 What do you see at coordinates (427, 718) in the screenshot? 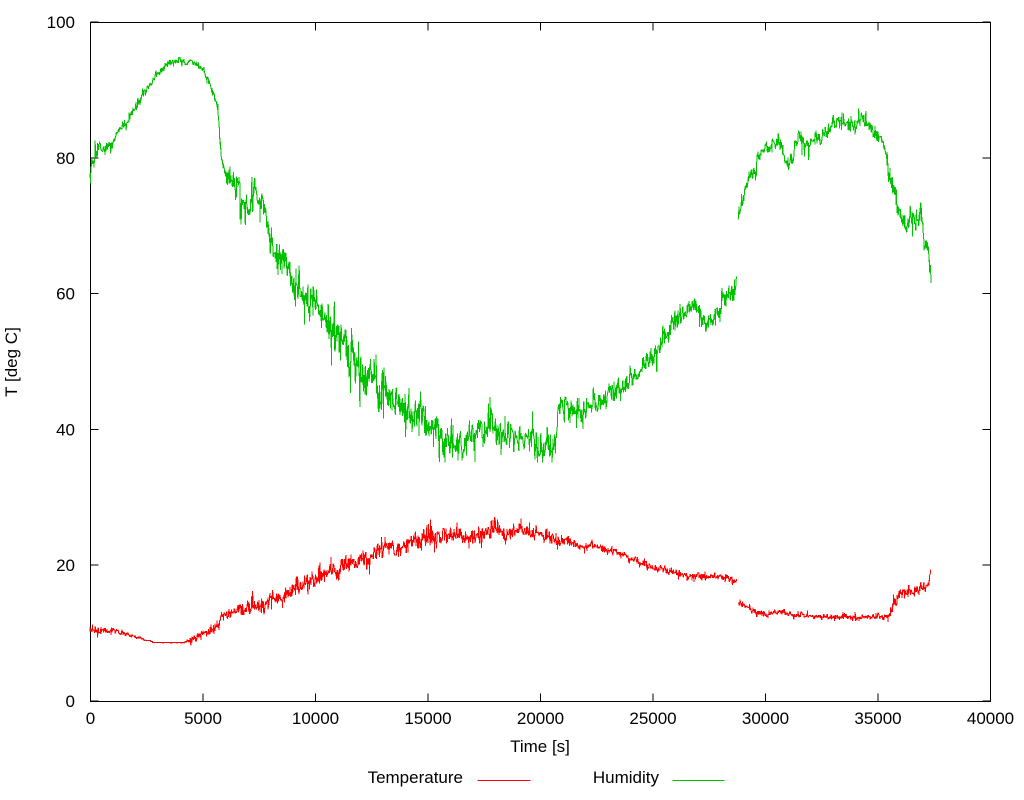
I see `svg-text: 15000` at bounding box center [427, 718].